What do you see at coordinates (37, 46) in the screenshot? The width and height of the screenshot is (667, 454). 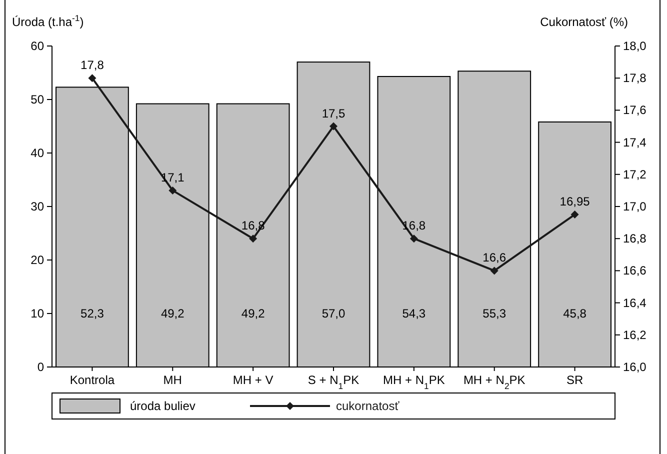 I see `y-tick-label: 60` at bounding box center [37, 46].